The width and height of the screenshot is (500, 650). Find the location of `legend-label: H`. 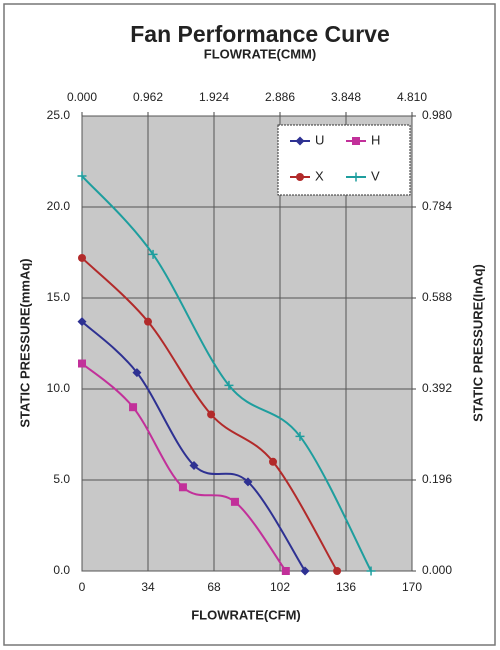

legend-label: H is located at coordinates (375, 139).